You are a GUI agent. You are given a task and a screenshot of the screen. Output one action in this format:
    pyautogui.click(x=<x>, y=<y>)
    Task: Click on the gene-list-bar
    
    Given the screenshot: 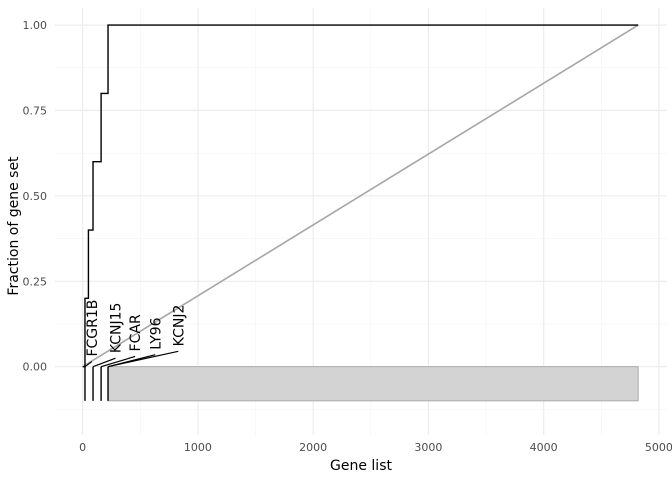 What is the action you would take?
    pyautogui.click(x=373, y=384)
    